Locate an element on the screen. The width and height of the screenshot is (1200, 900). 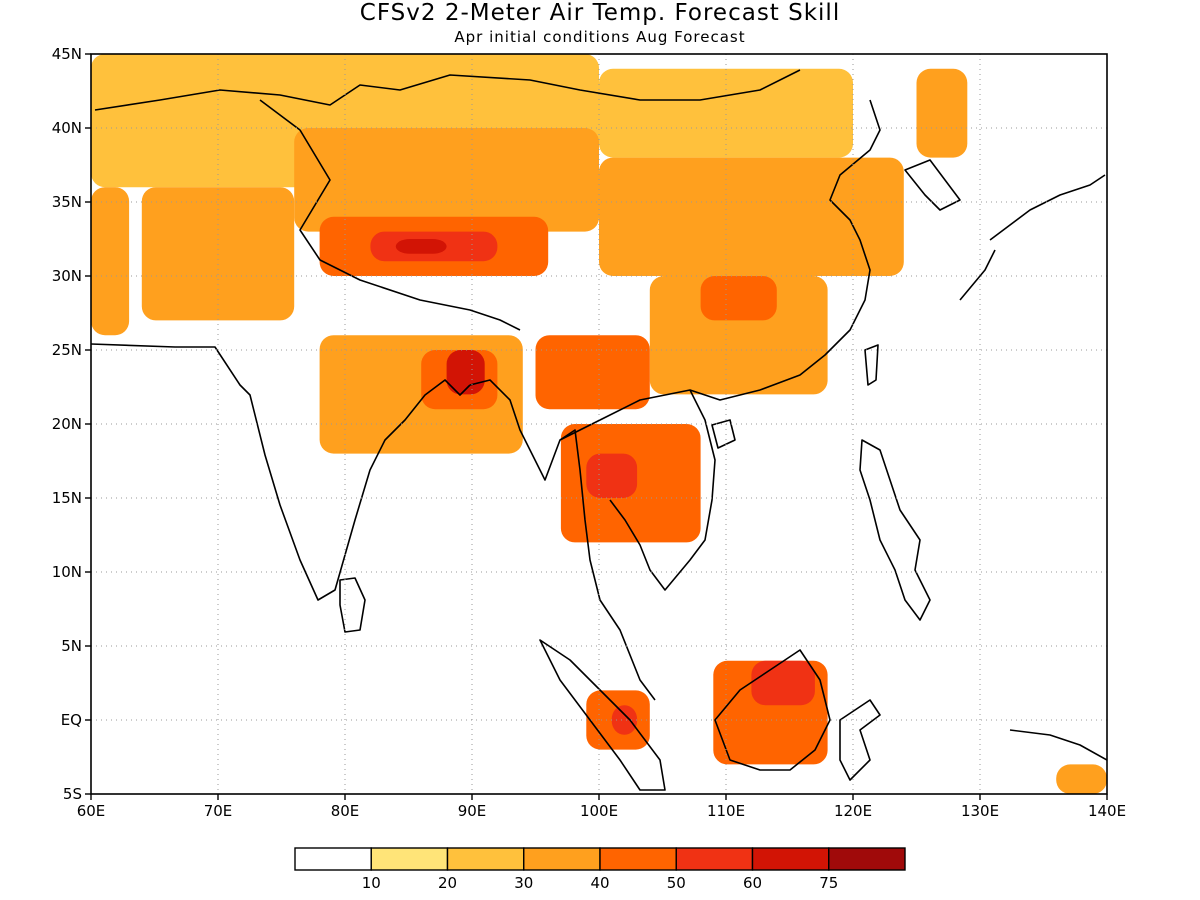
y-tick-label: 45N is located at coordinates (67, 54).